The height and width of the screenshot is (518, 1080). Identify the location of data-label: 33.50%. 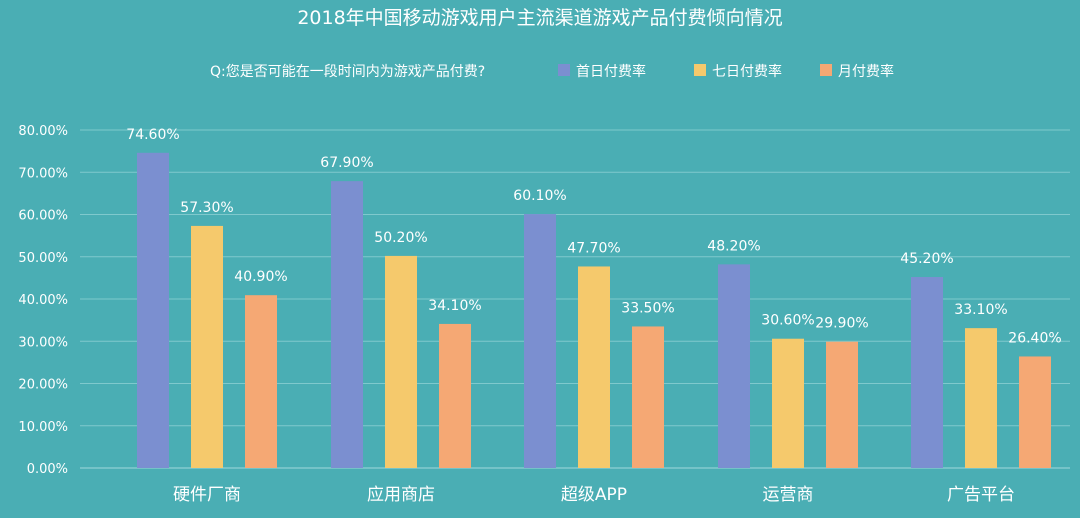
(647, 308).